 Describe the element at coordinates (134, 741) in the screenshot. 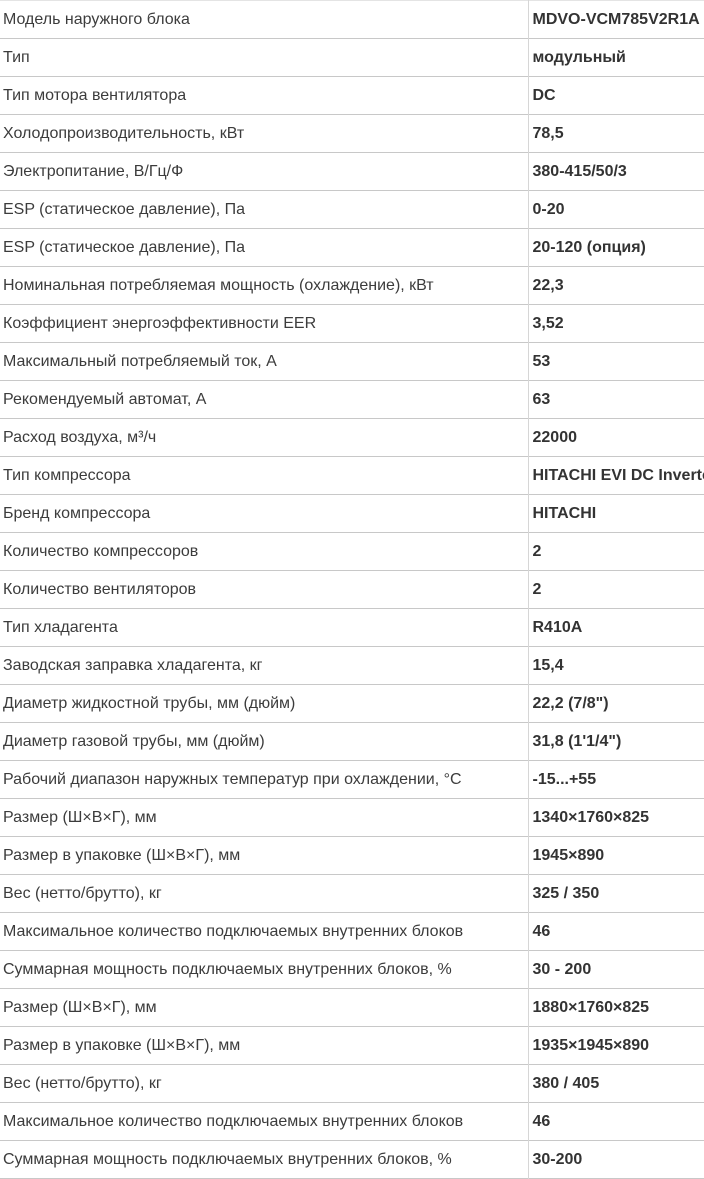

I see `spec-label: Диаметр газовой трубы, мм (дюйм)` at that location.